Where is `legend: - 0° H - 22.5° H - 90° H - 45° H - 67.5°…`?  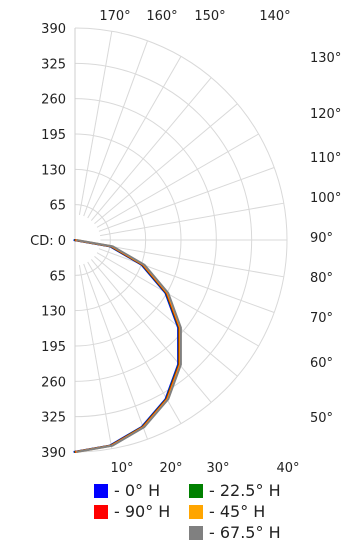 legend: - 0° H - 22.5° H - 90° H - 45° H - 67.5°… is located at coordinates (211, 511).